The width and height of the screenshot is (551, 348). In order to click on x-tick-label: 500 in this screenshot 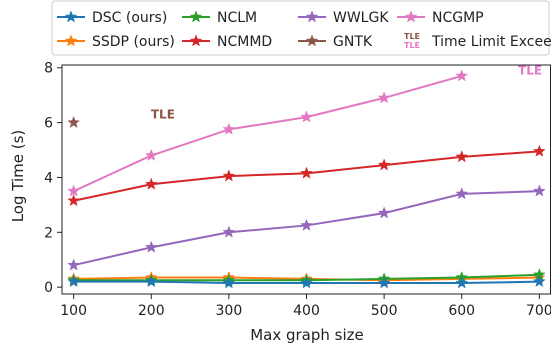, I will do `click(384, 311)`.